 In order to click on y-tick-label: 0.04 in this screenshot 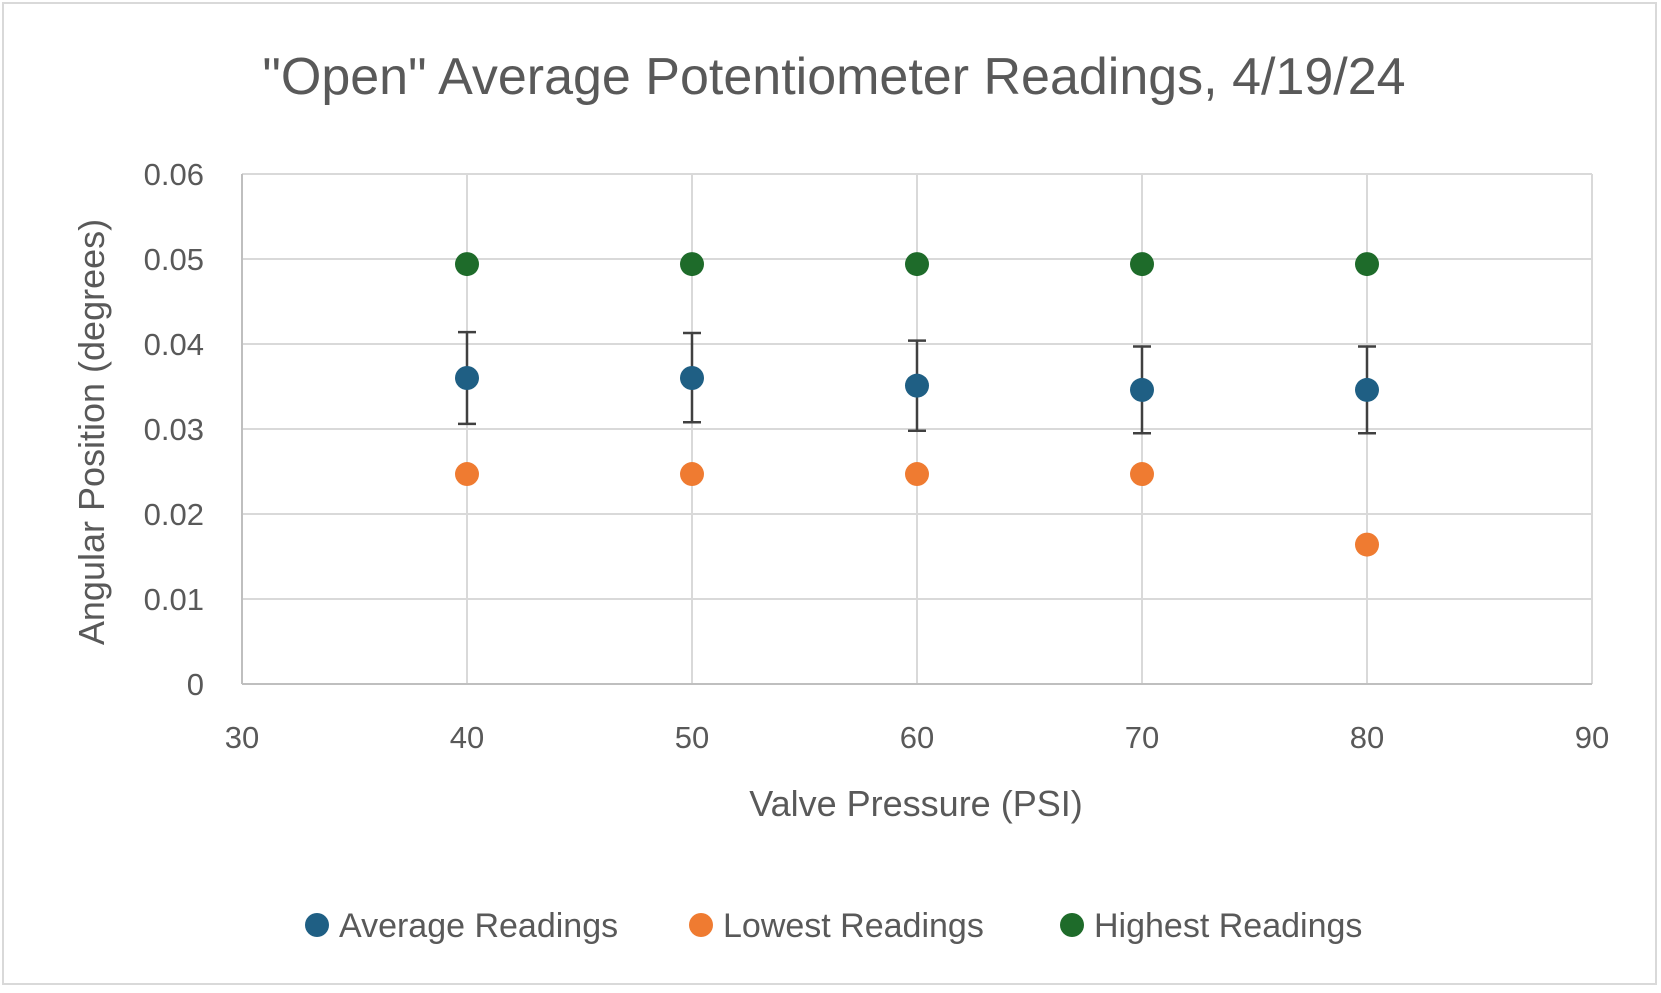, I will do `click(174, 344)`.